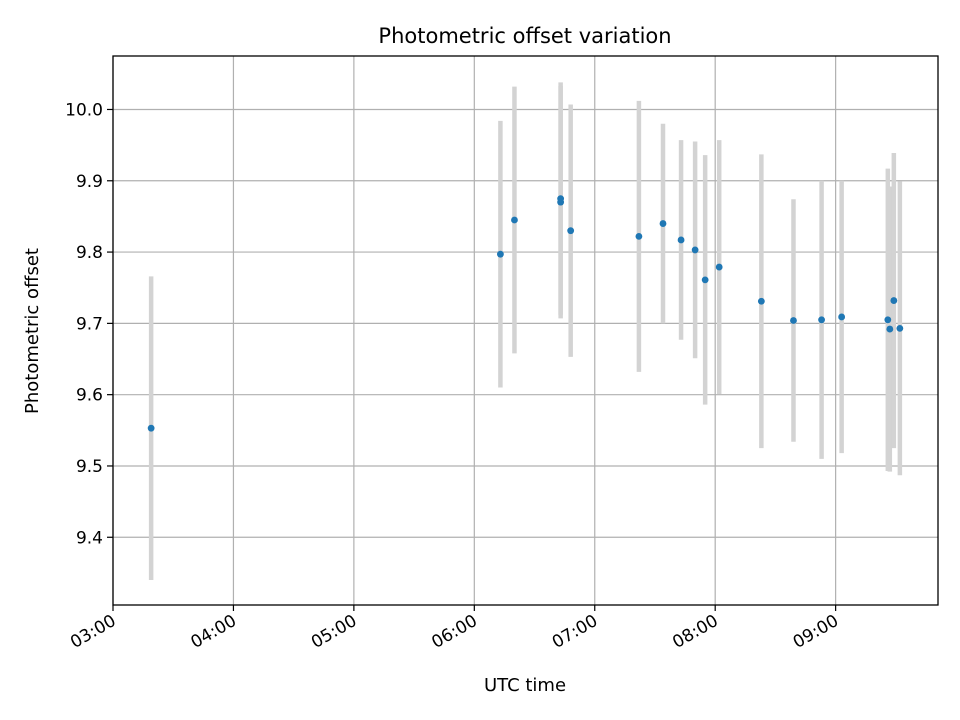 The image size is (960, 720). What do you see at coordinates (89, 182) in the screenshot?
I see `y-tick-label: 9.9` at bounding box center [89, 182].